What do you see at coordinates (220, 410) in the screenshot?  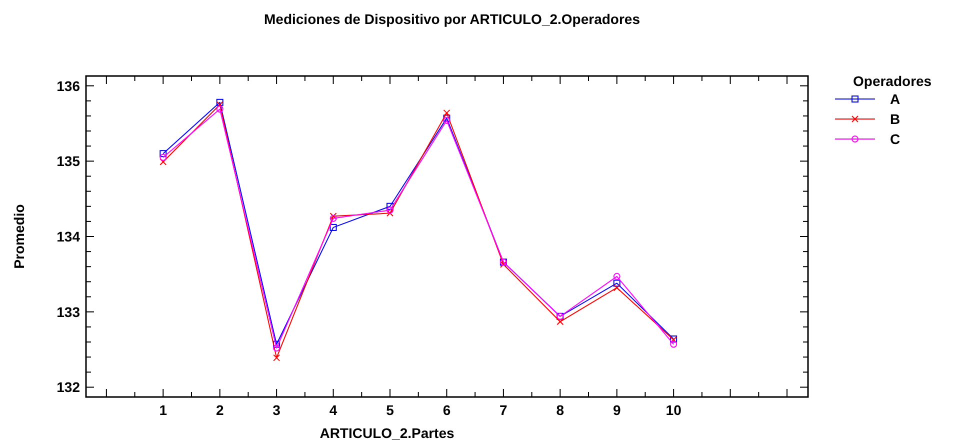 I see `x-tick-label: 2` at bounding box center [220, 410].